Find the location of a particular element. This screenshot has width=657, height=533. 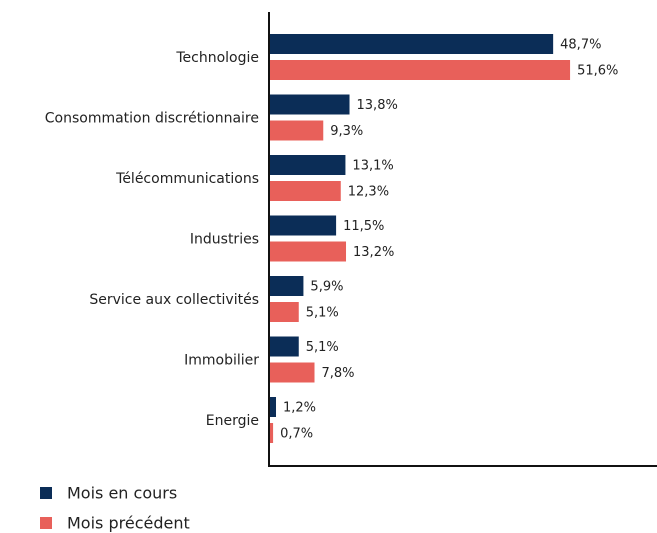

value-label: 51,6% is located at coordinates (597, 71).